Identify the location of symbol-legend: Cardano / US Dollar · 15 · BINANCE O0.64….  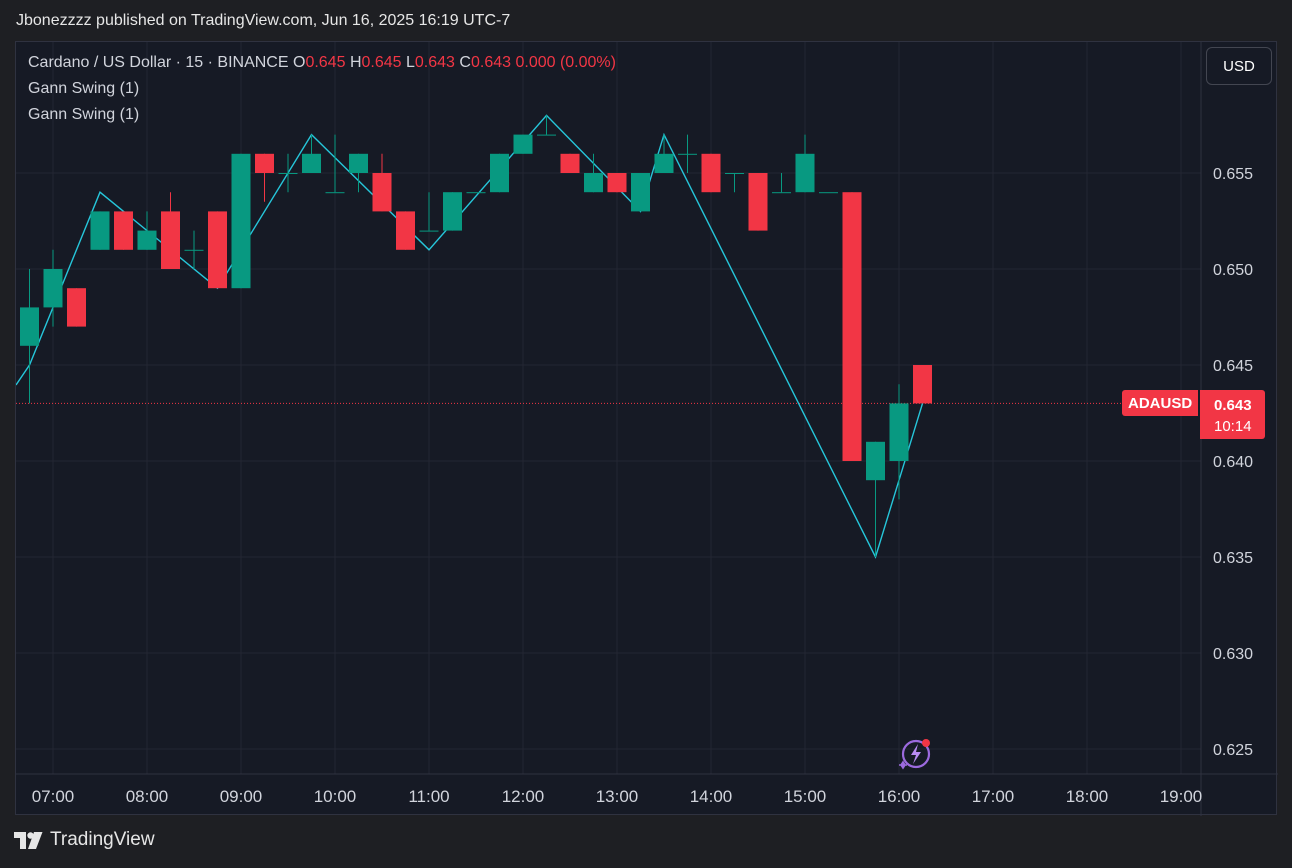
(322, 63).